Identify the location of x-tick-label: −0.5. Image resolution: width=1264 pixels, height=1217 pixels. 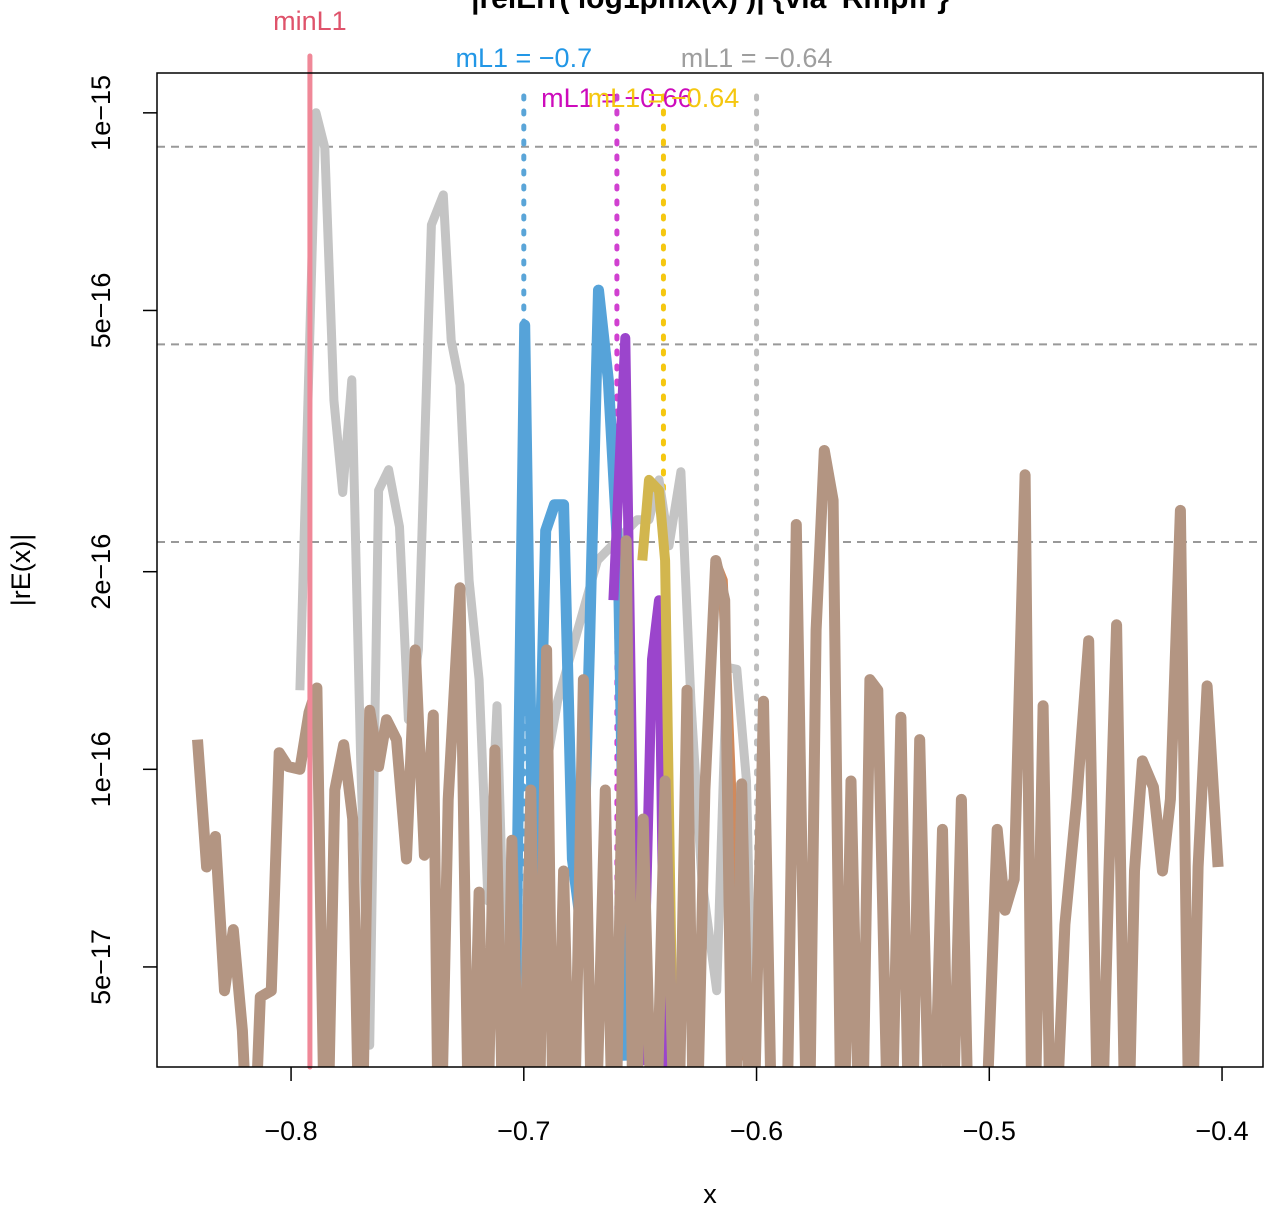
(989, 1131).